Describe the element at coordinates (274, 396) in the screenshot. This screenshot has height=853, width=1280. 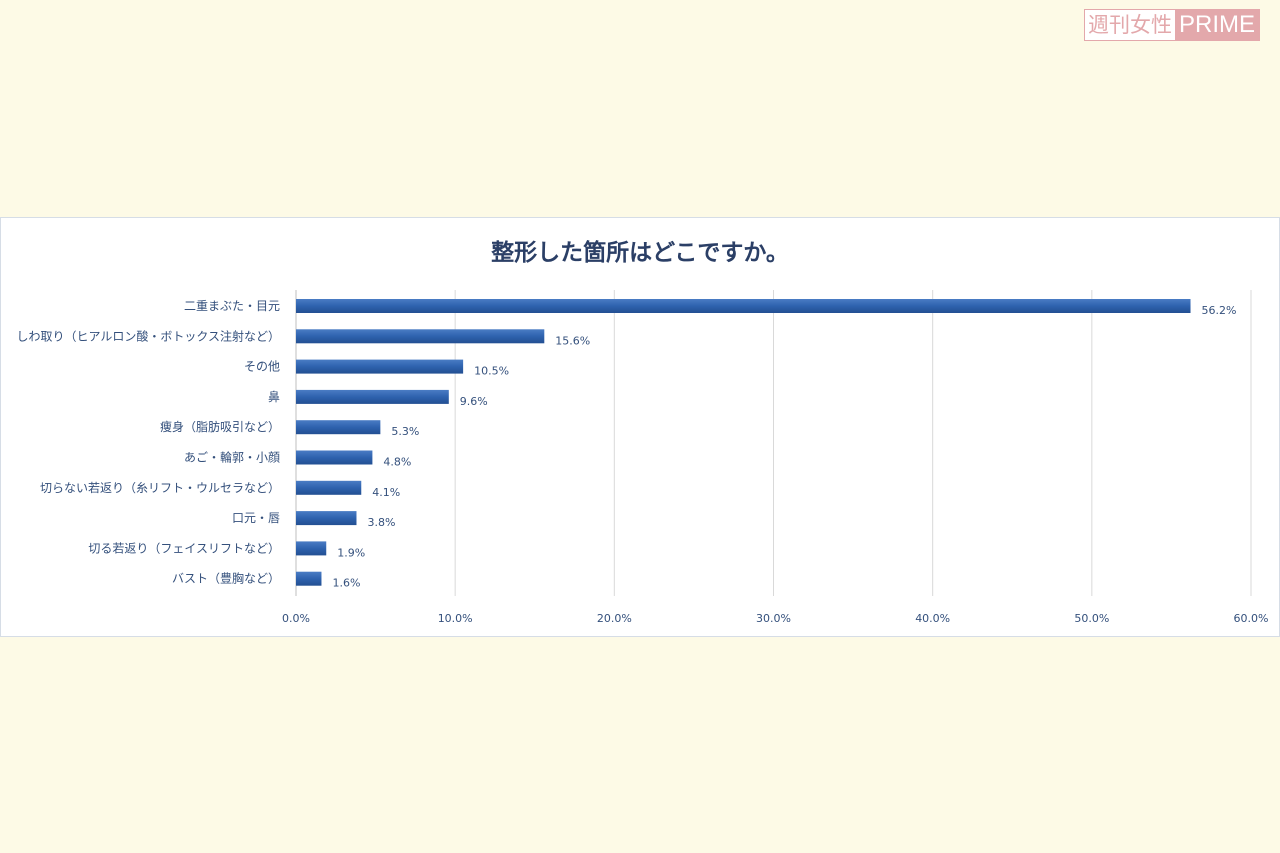
I see `category-label: 鼻` at that location.